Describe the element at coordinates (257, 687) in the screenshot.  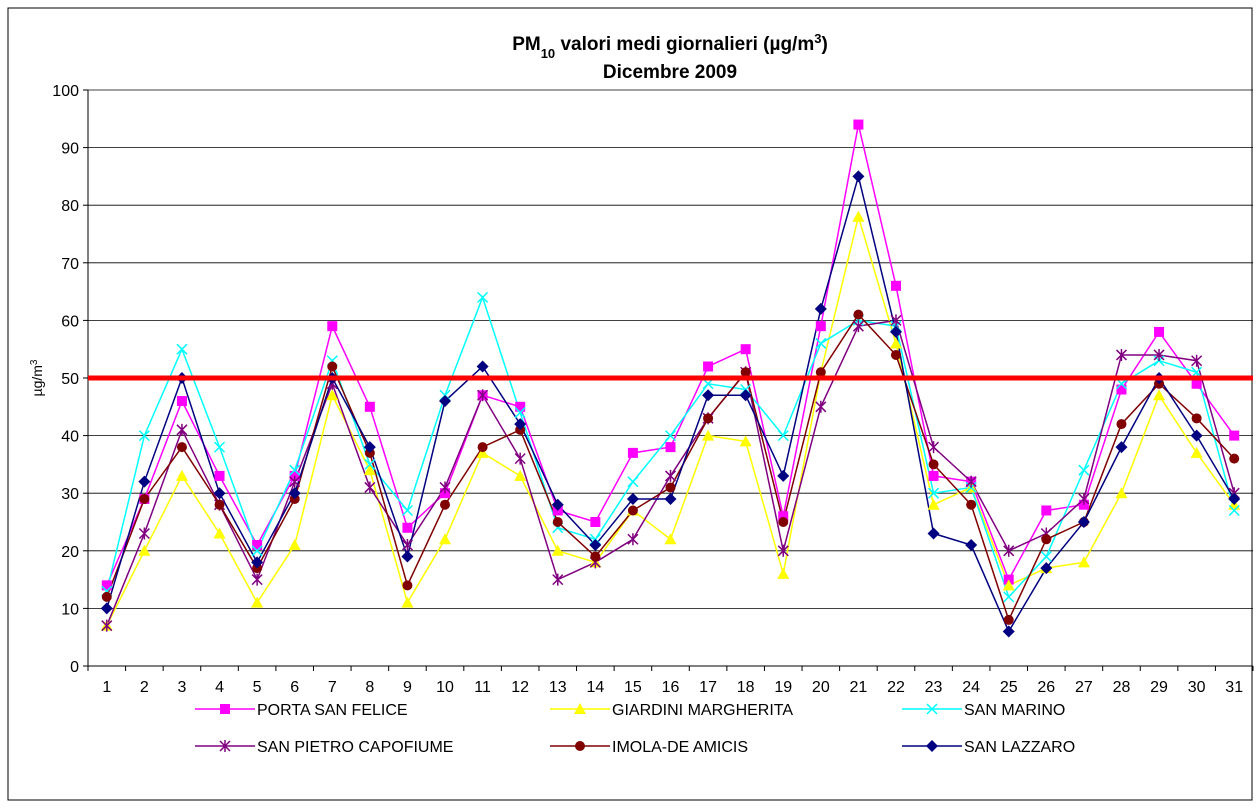
I see `x-tick-label: 5` at that location.